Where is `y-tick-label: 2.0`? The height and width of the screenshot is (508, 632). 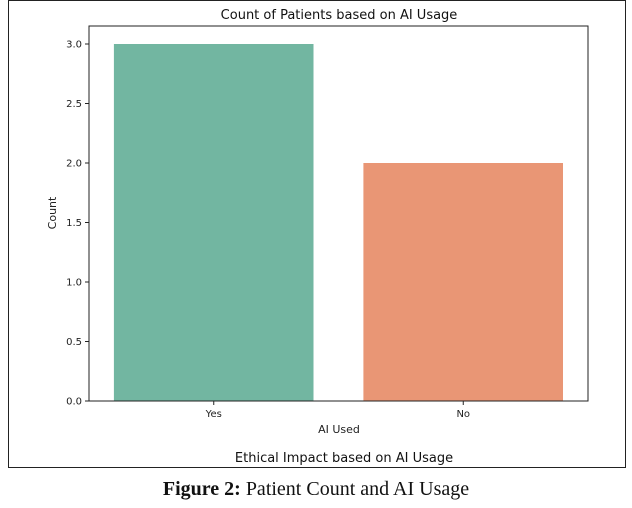 y-tick-label: 2.0 is located at coordinates (74, 164).